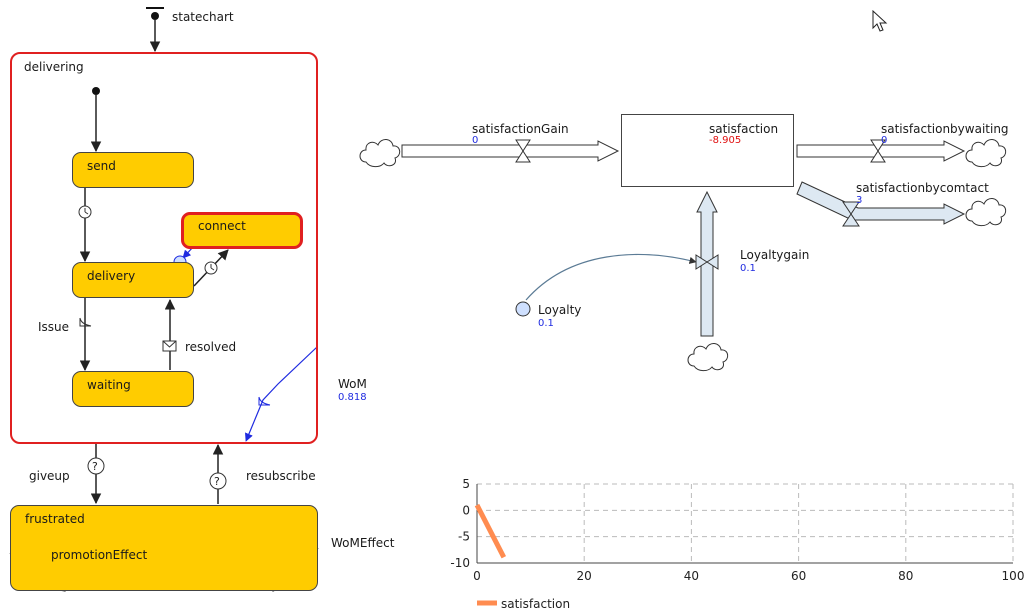 The height and width of the screenshot is (615, 1027). Describe the element at coordinates (1013, 576) in the screenshot. I see `chart-x-tick-label: 100` at that location.